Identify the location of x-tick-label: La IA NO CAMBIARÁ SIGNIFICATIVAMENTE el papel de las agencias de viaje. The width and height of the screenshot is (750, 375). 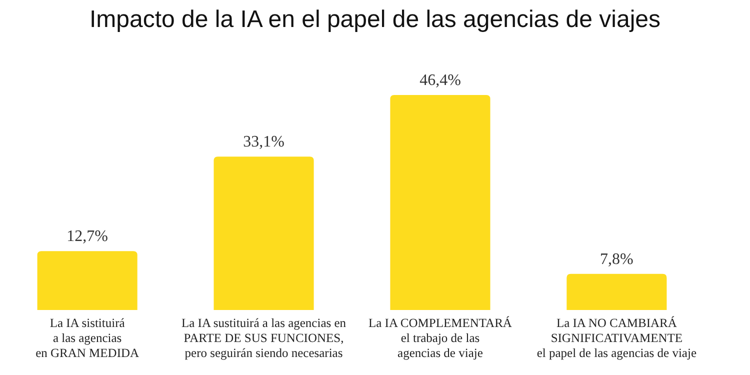
(616, 338).